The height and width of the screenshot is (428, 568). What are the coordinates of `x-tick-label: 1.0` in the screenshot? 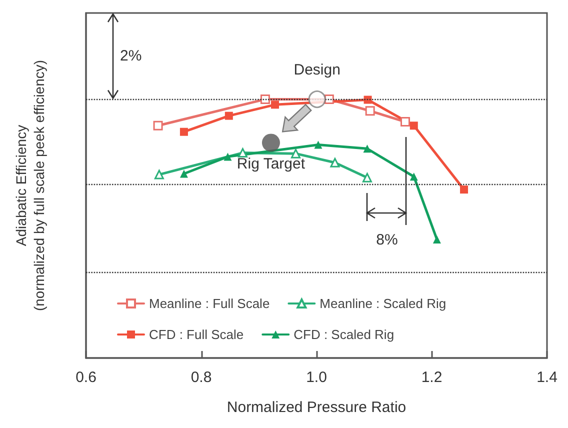 It's located at (316, 377).